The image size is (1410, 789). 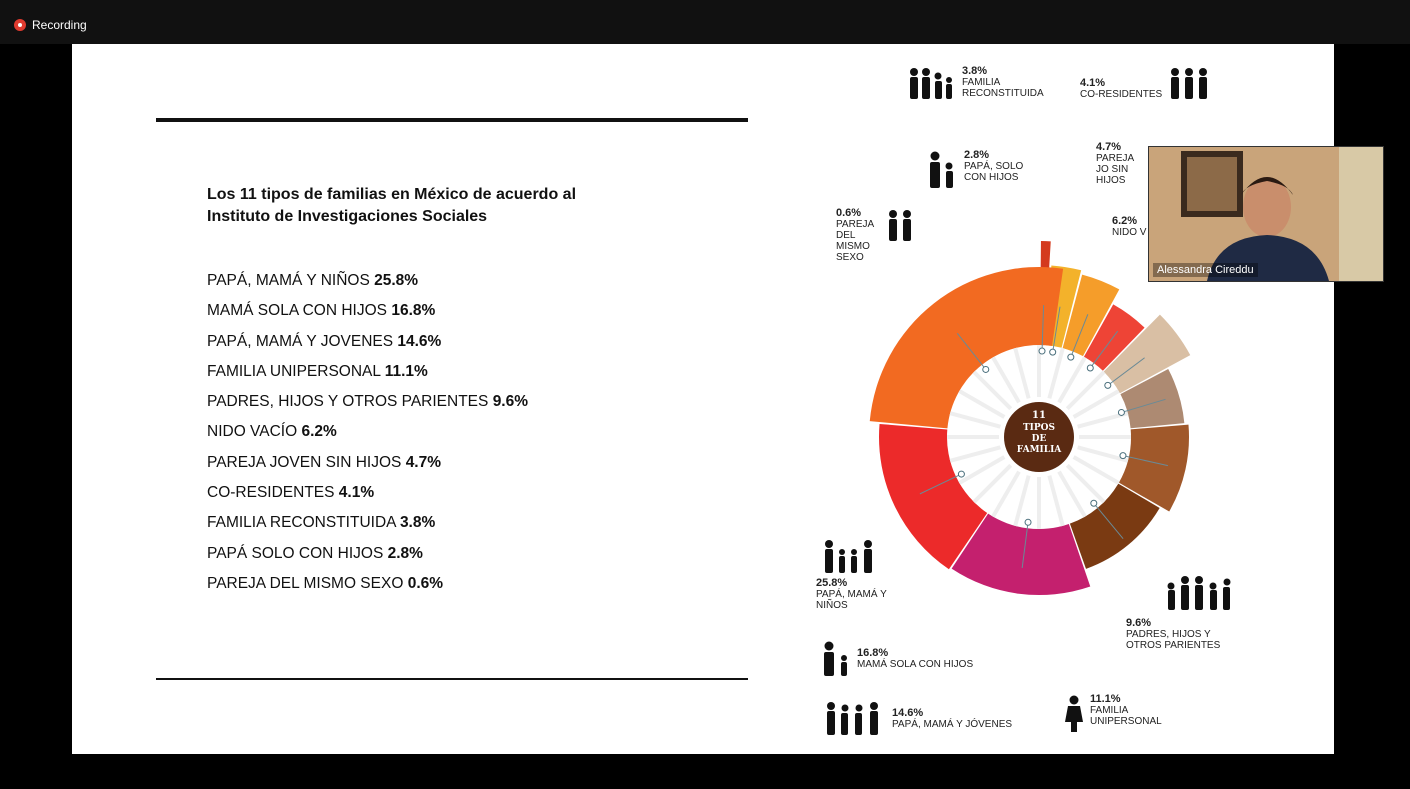 I want to click on papa-mama-jovenes-icon, so click(x=852, y=718).